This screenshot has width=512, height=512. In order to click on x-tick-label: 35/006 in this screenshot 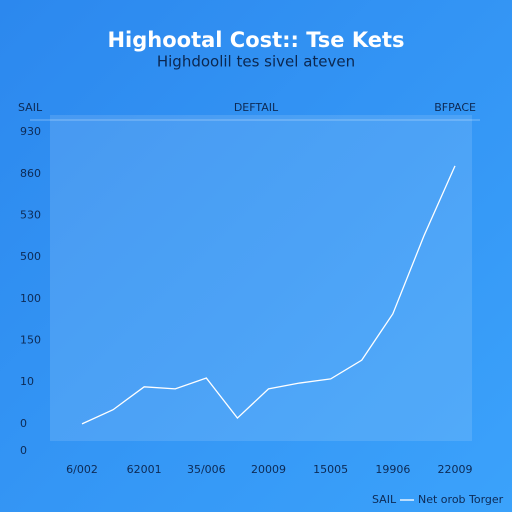, I will do `click(206, 469)`.